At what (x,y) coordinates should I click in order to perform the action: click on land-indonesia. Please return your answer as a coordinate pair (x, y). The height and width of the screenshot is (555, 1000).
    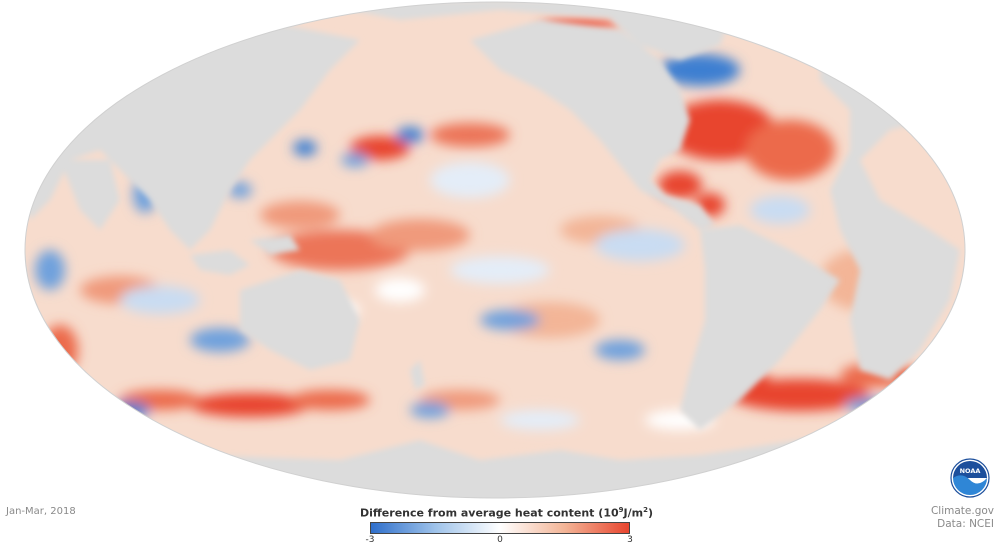
    Looking at the image, I should click on (220, 262).